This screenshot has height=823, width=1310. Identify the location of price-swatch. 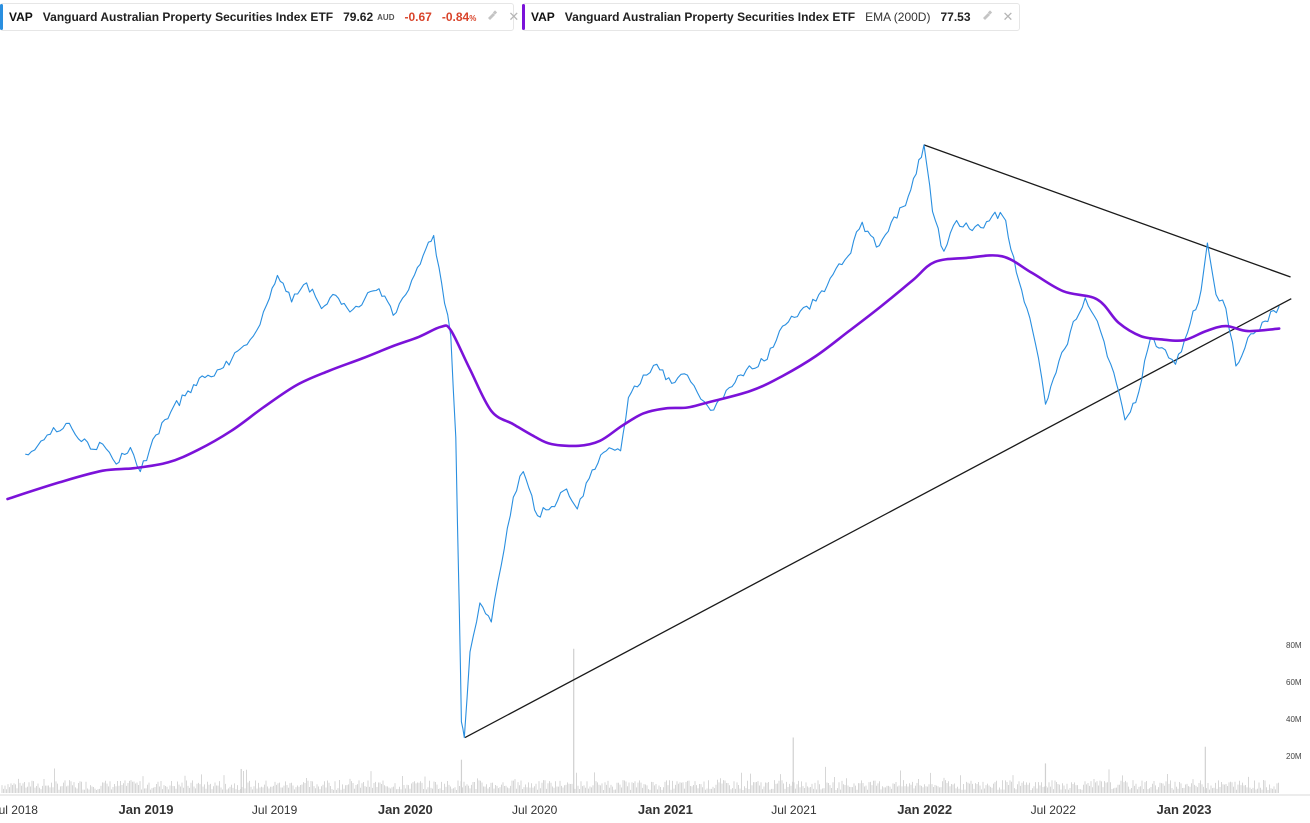
(1, 17).